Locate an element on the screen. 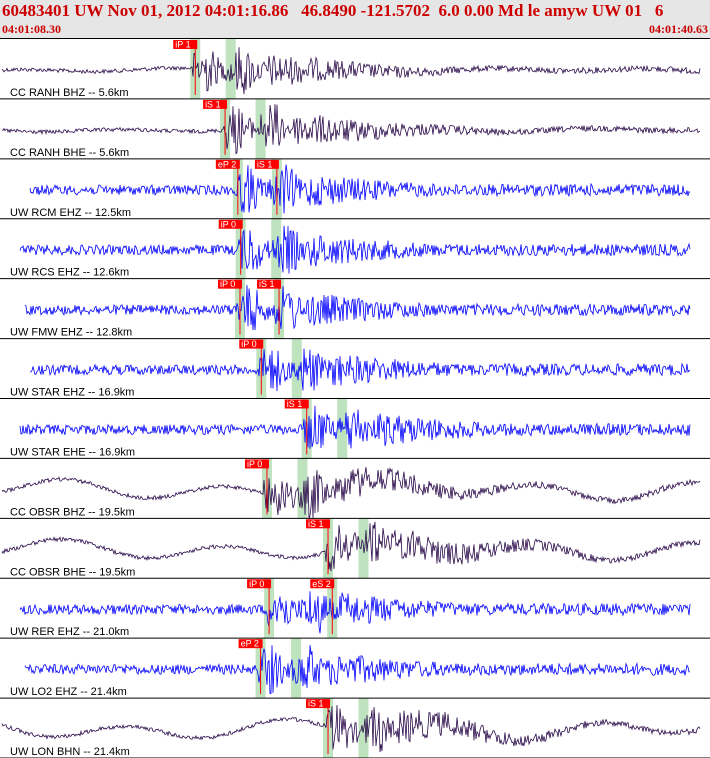 This screenshot has height=758, width=710. pick-label: eS 2 is located at coordinates (321, 584).